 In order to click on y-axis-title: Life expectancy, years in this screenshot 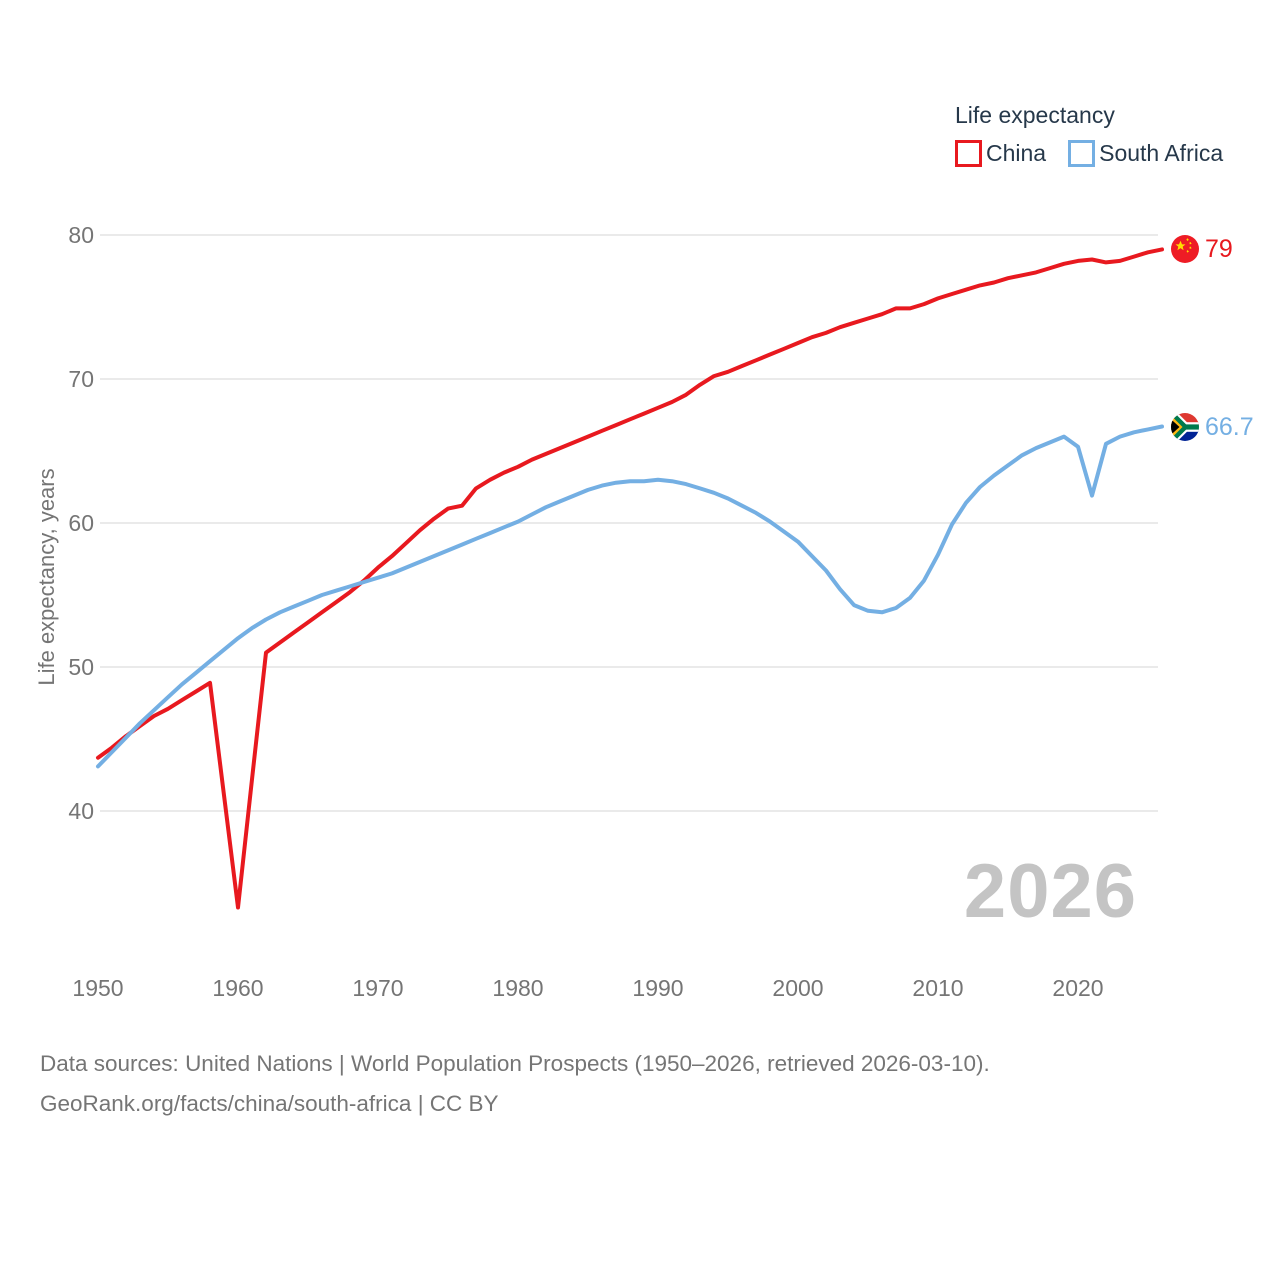, I will do `click(46, 577)`.